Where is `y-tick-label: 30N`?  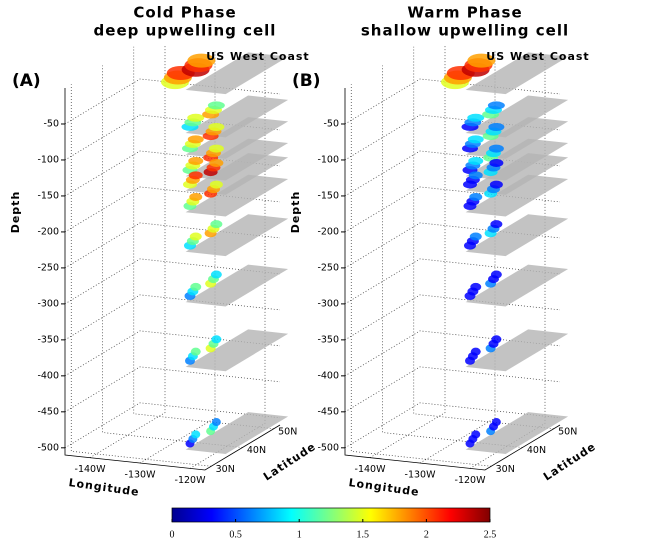 y-tick-label: 30N is located at coordinates (225, 469).